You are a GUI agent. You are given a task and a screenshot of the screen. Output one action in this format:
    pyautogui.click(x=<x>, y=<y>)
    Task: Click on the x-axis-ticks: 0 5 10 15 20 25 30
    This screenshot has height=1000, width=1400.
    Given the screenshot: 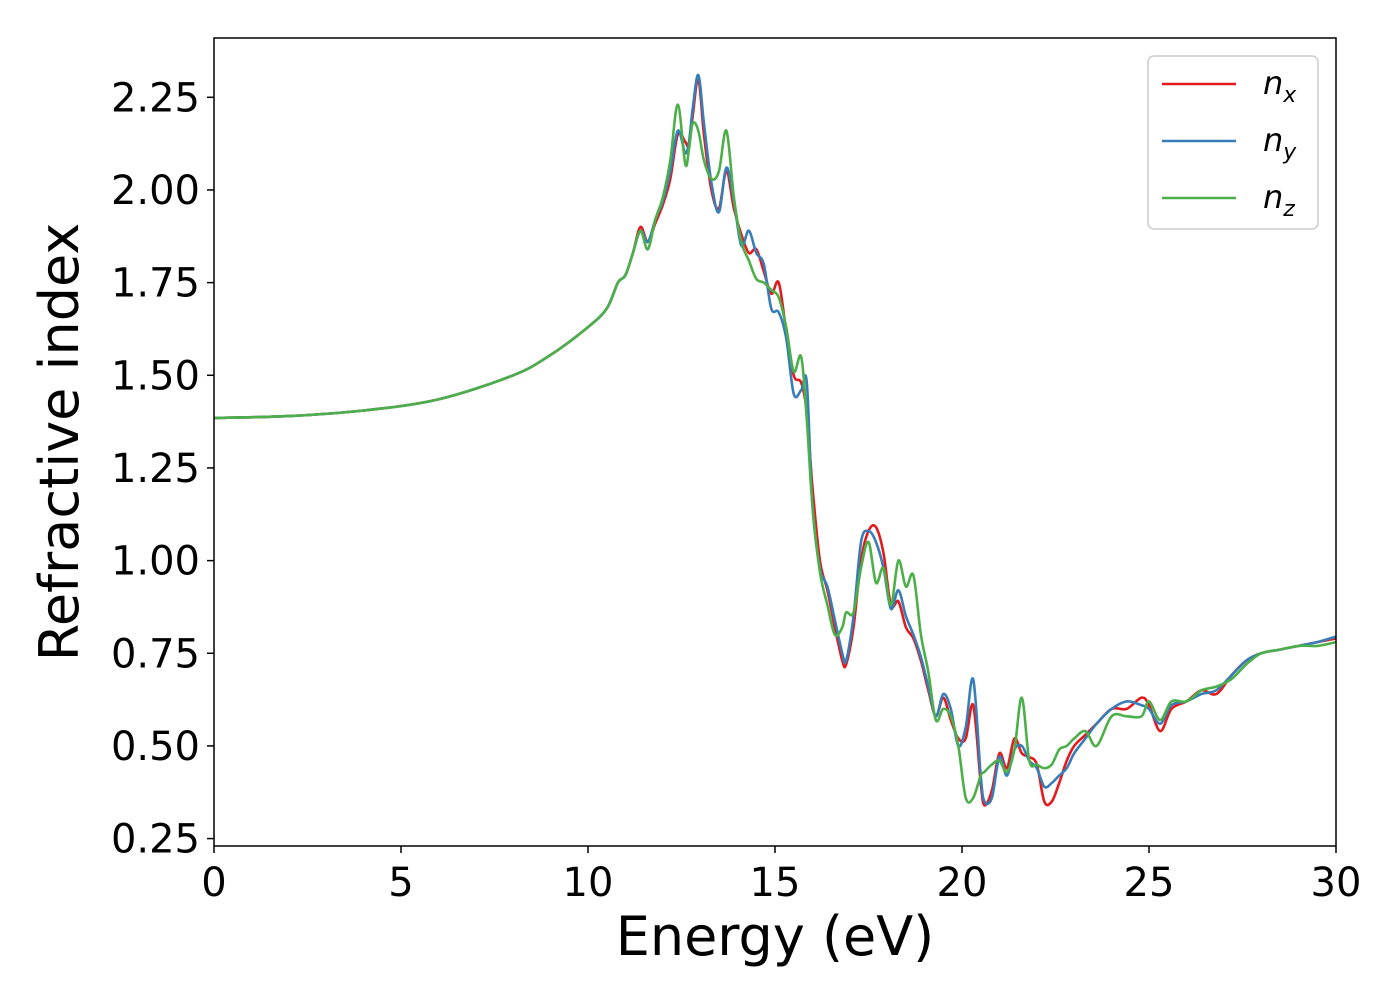 What is the action you would take?
    pyautogui.click(x=781, y=876)
    